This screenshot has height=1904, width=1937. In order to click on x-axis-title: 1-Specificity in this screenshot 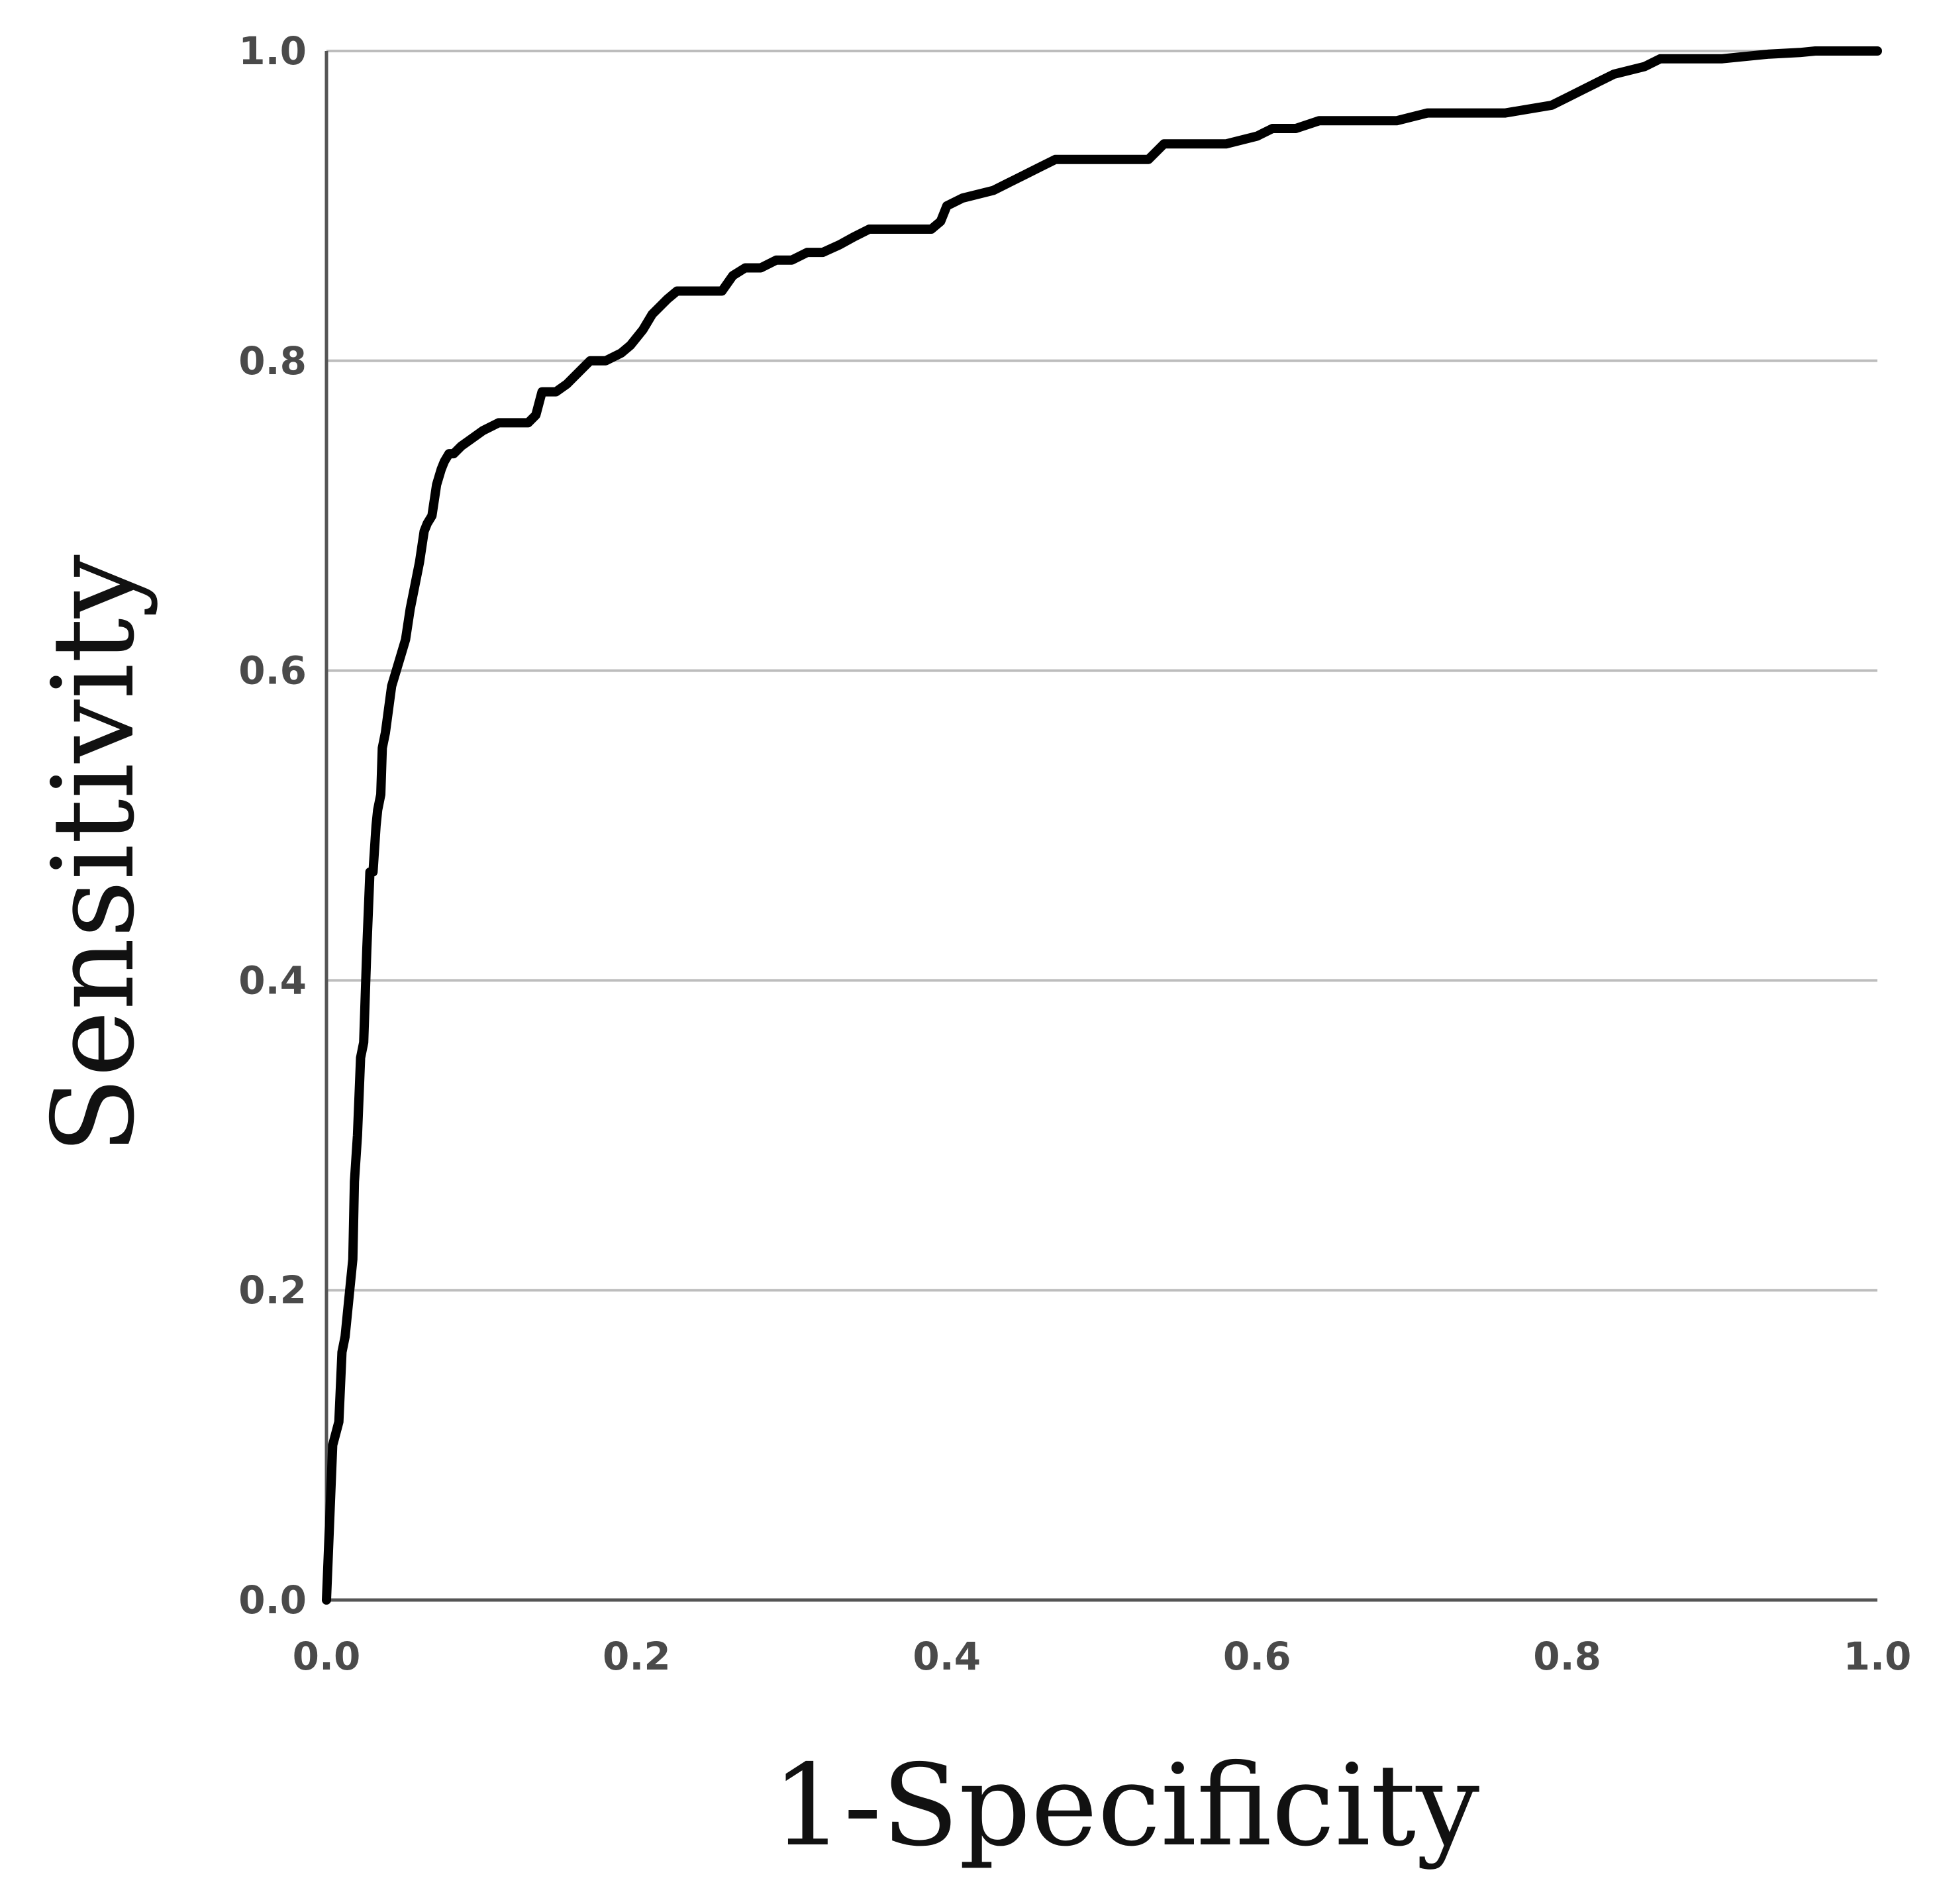, I will do `click(1125, 1806)`.